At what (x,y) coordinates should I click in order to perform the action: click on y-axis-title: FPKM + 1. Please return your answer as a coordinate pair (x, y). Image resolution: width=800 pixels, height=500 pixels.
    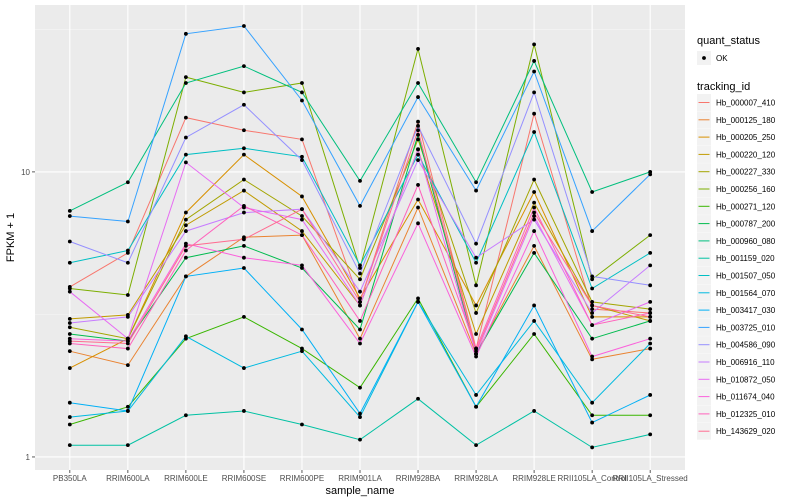
    Looking at the image, I should click on (11, 237).